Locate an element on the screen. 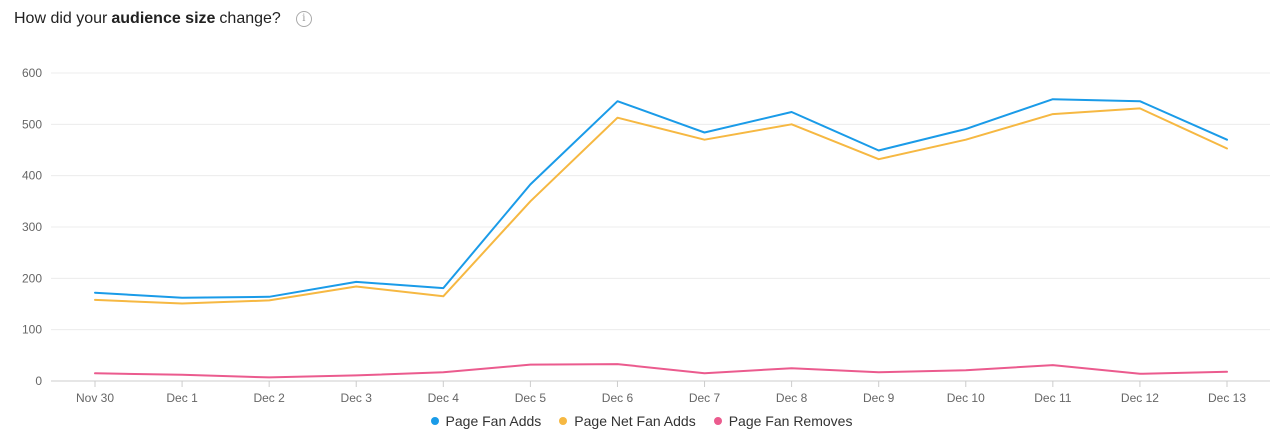 The width and height of the screenshot is (1283, 442). x-tick-label: Dec 1 is located at coordinates (182, 398).